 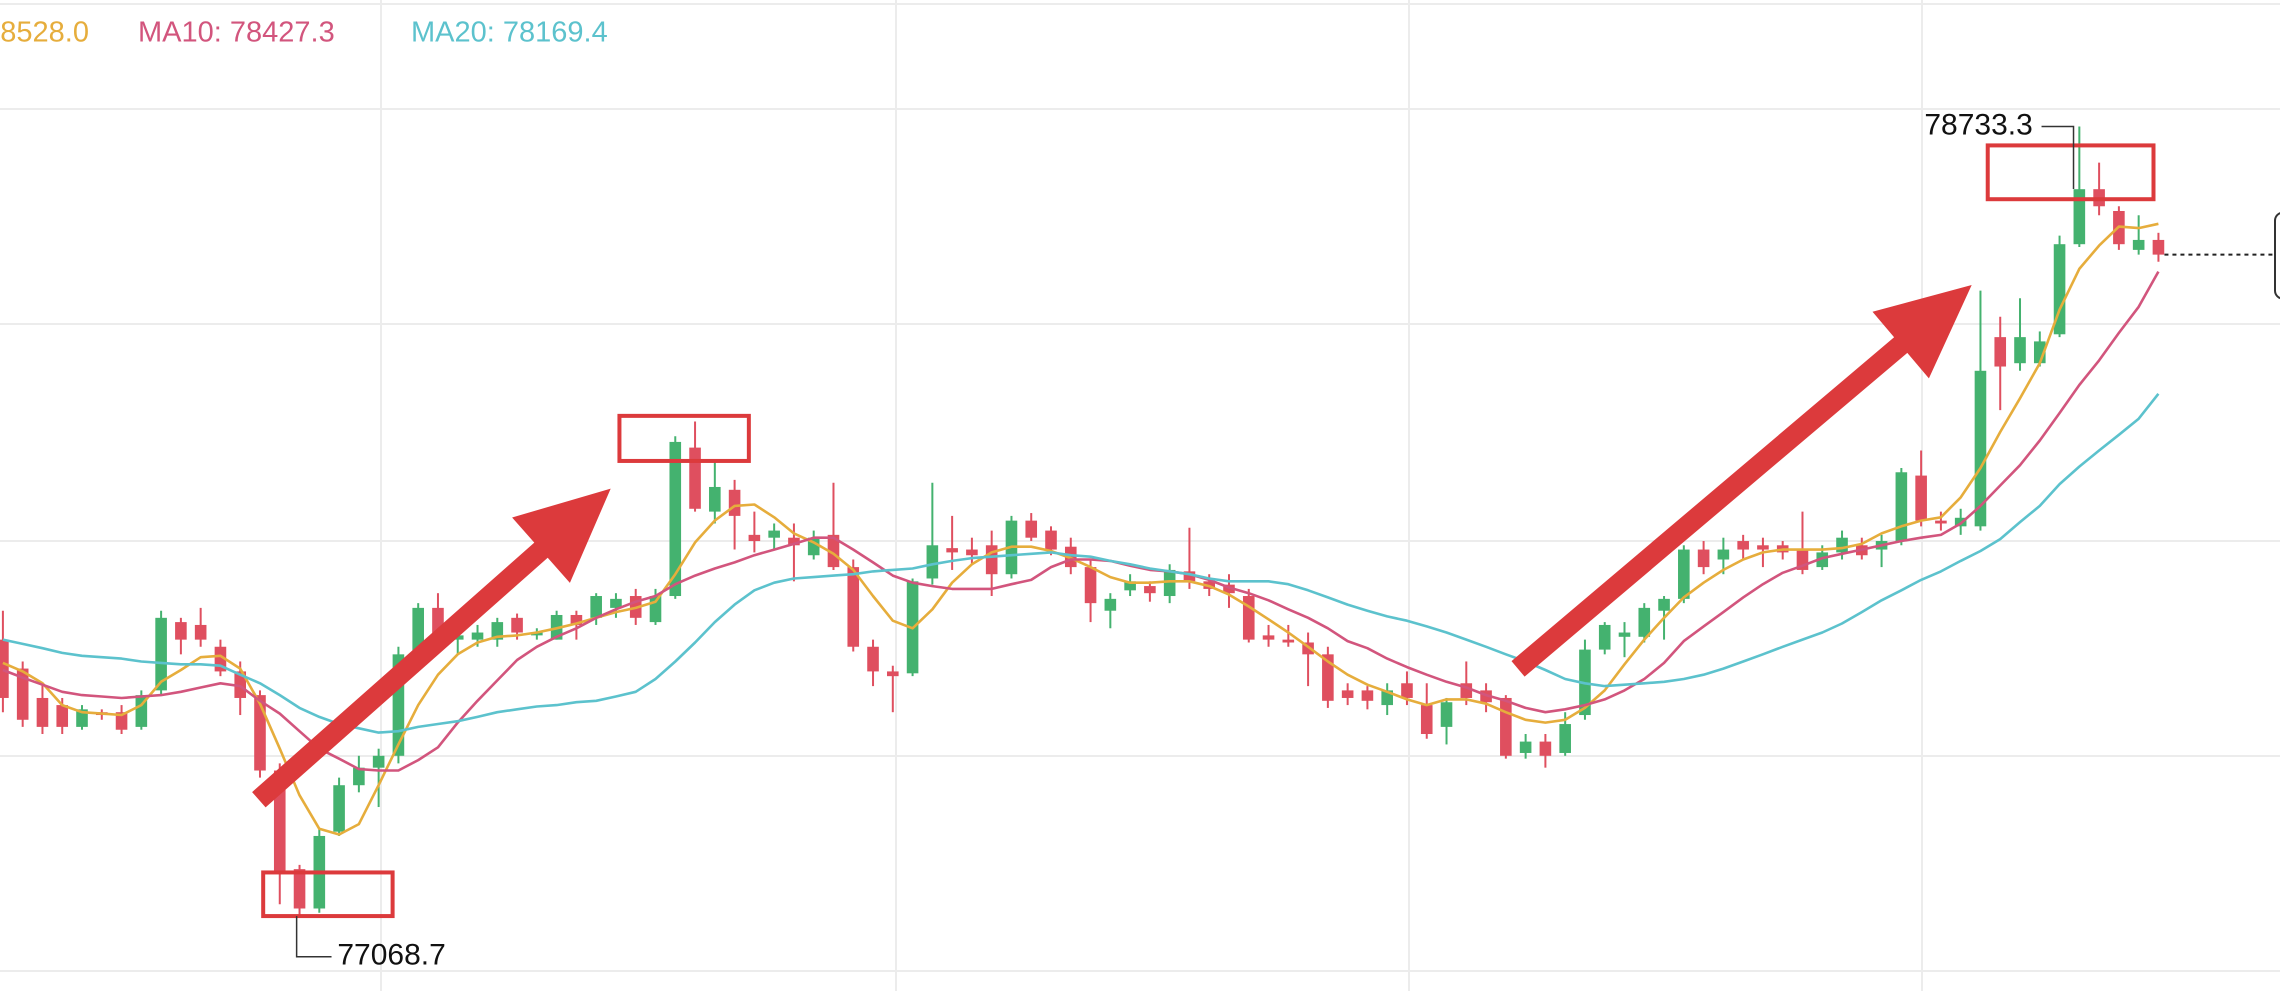 What do you see at coordinates (431, 648) in the screenshot?
I see `trend-arrow` at bounding box center [431, 648].